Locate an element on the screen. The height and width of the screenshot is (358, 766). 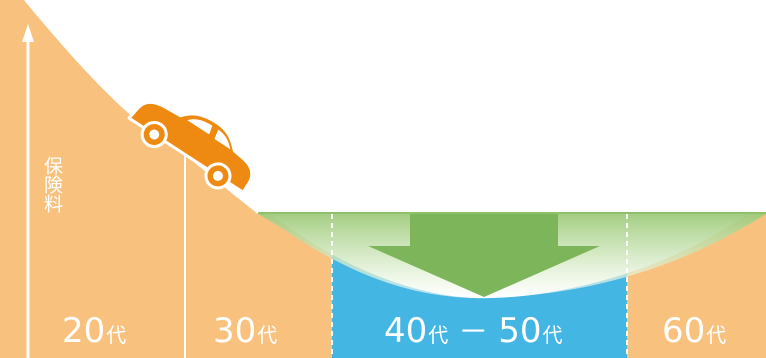
age-suffix-start: 代 is located at coordinates (438, 335).